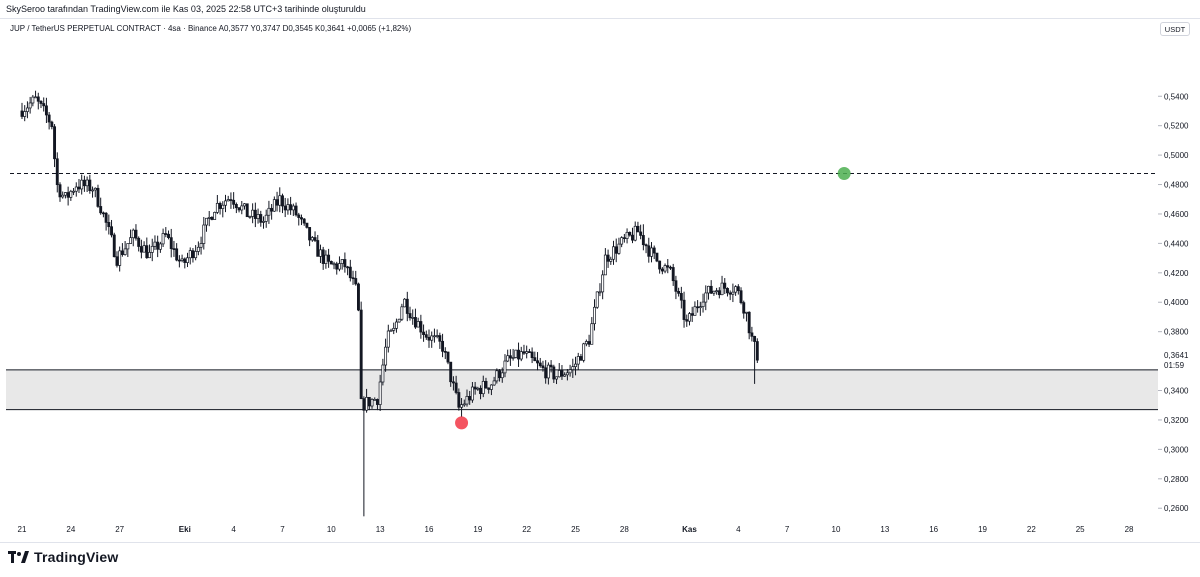 The width and height of the screenshot is (1200, 577). I want to click on red-marker, so click(462, 423).